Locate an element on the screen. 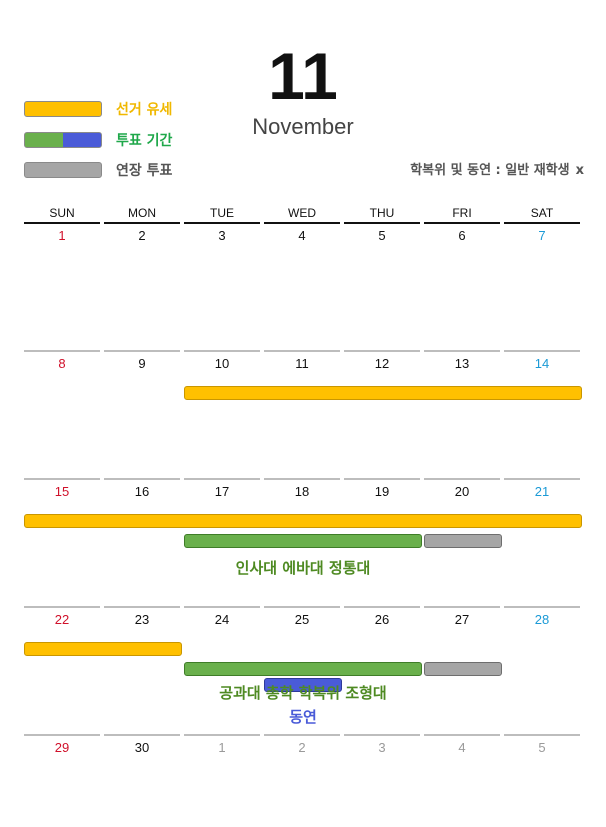 This screenshot has height=827, width=606. day-cell: 24 is located at coordinates (222, 619).